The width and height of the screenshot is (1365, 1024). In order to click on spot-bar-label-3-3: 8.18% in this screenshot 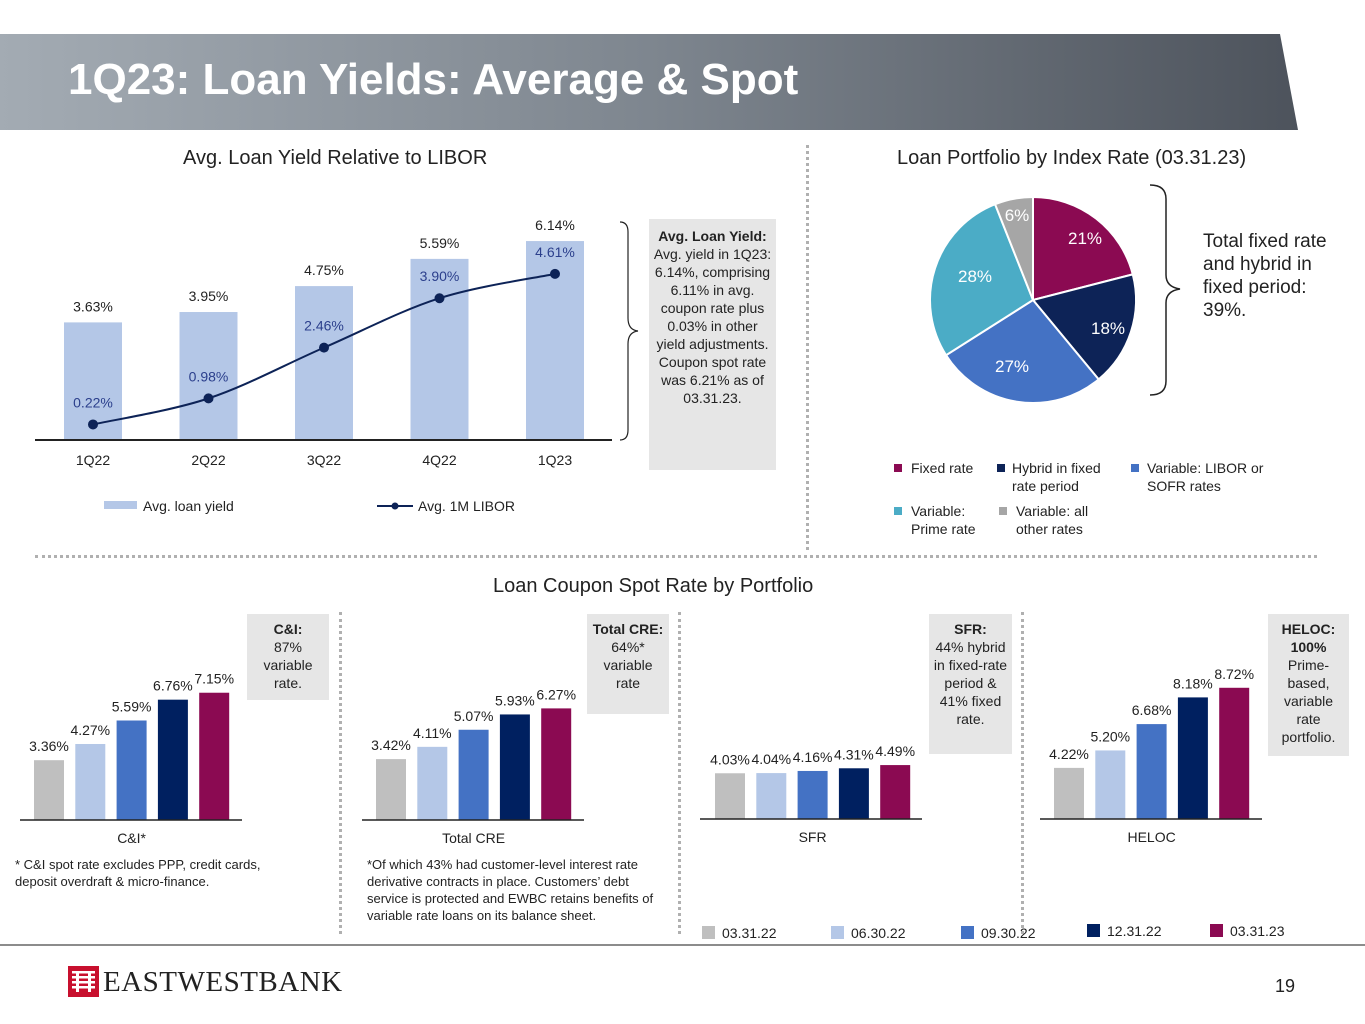, I will do `click(1193, 683)`.